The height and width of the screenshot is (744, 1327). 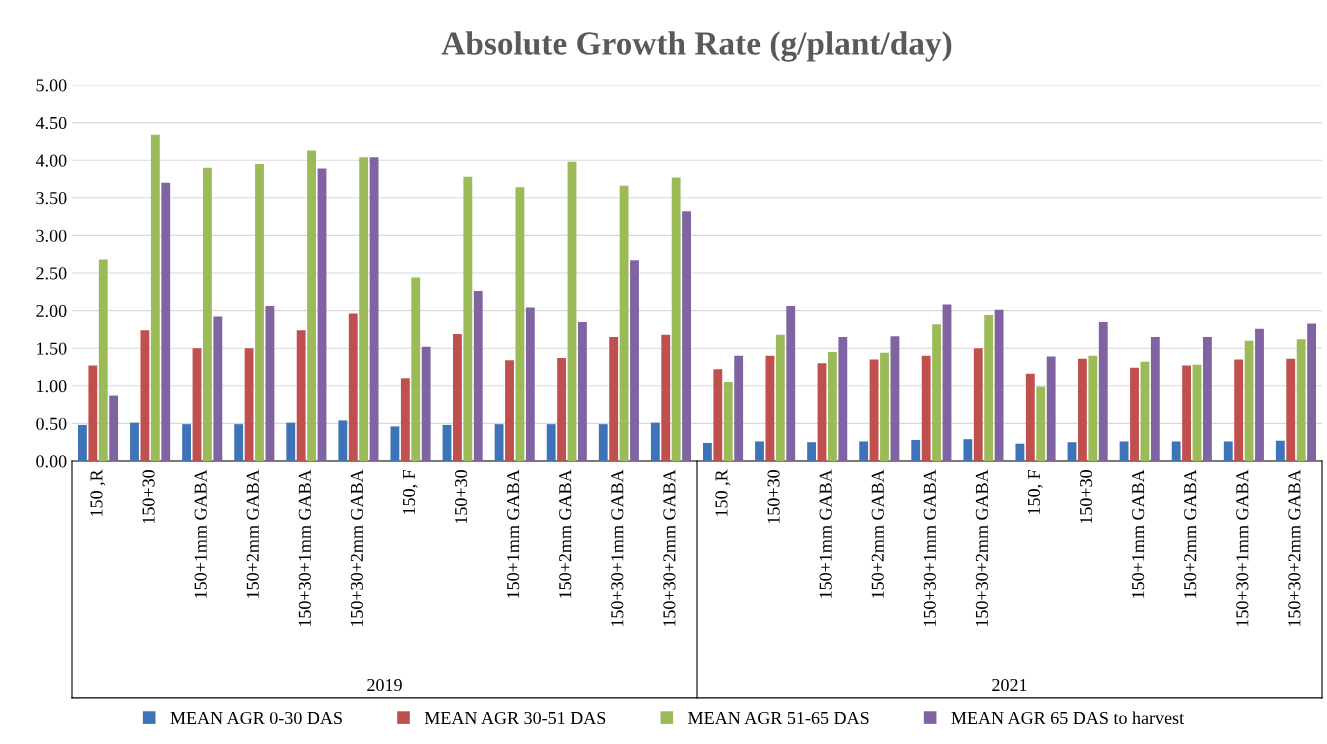 What do you see at coordinates (256, 718) in the screenshot?
I see `legend-label: MEAN AGR 0-30 DAS` at bounding box center [256, 718].